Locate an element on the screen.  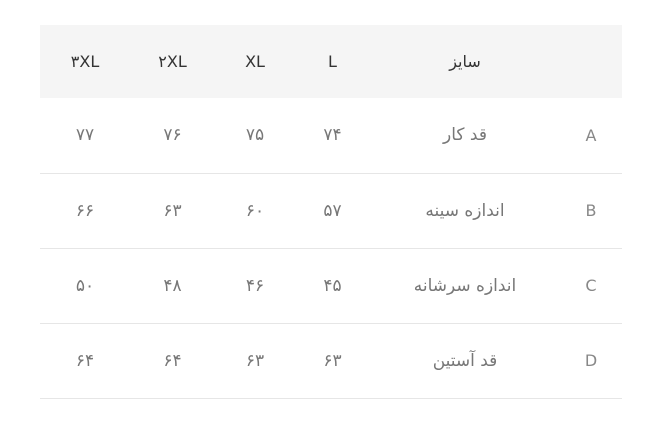
size-value-cell: ۵۰ is located at coordinates (85, 285).